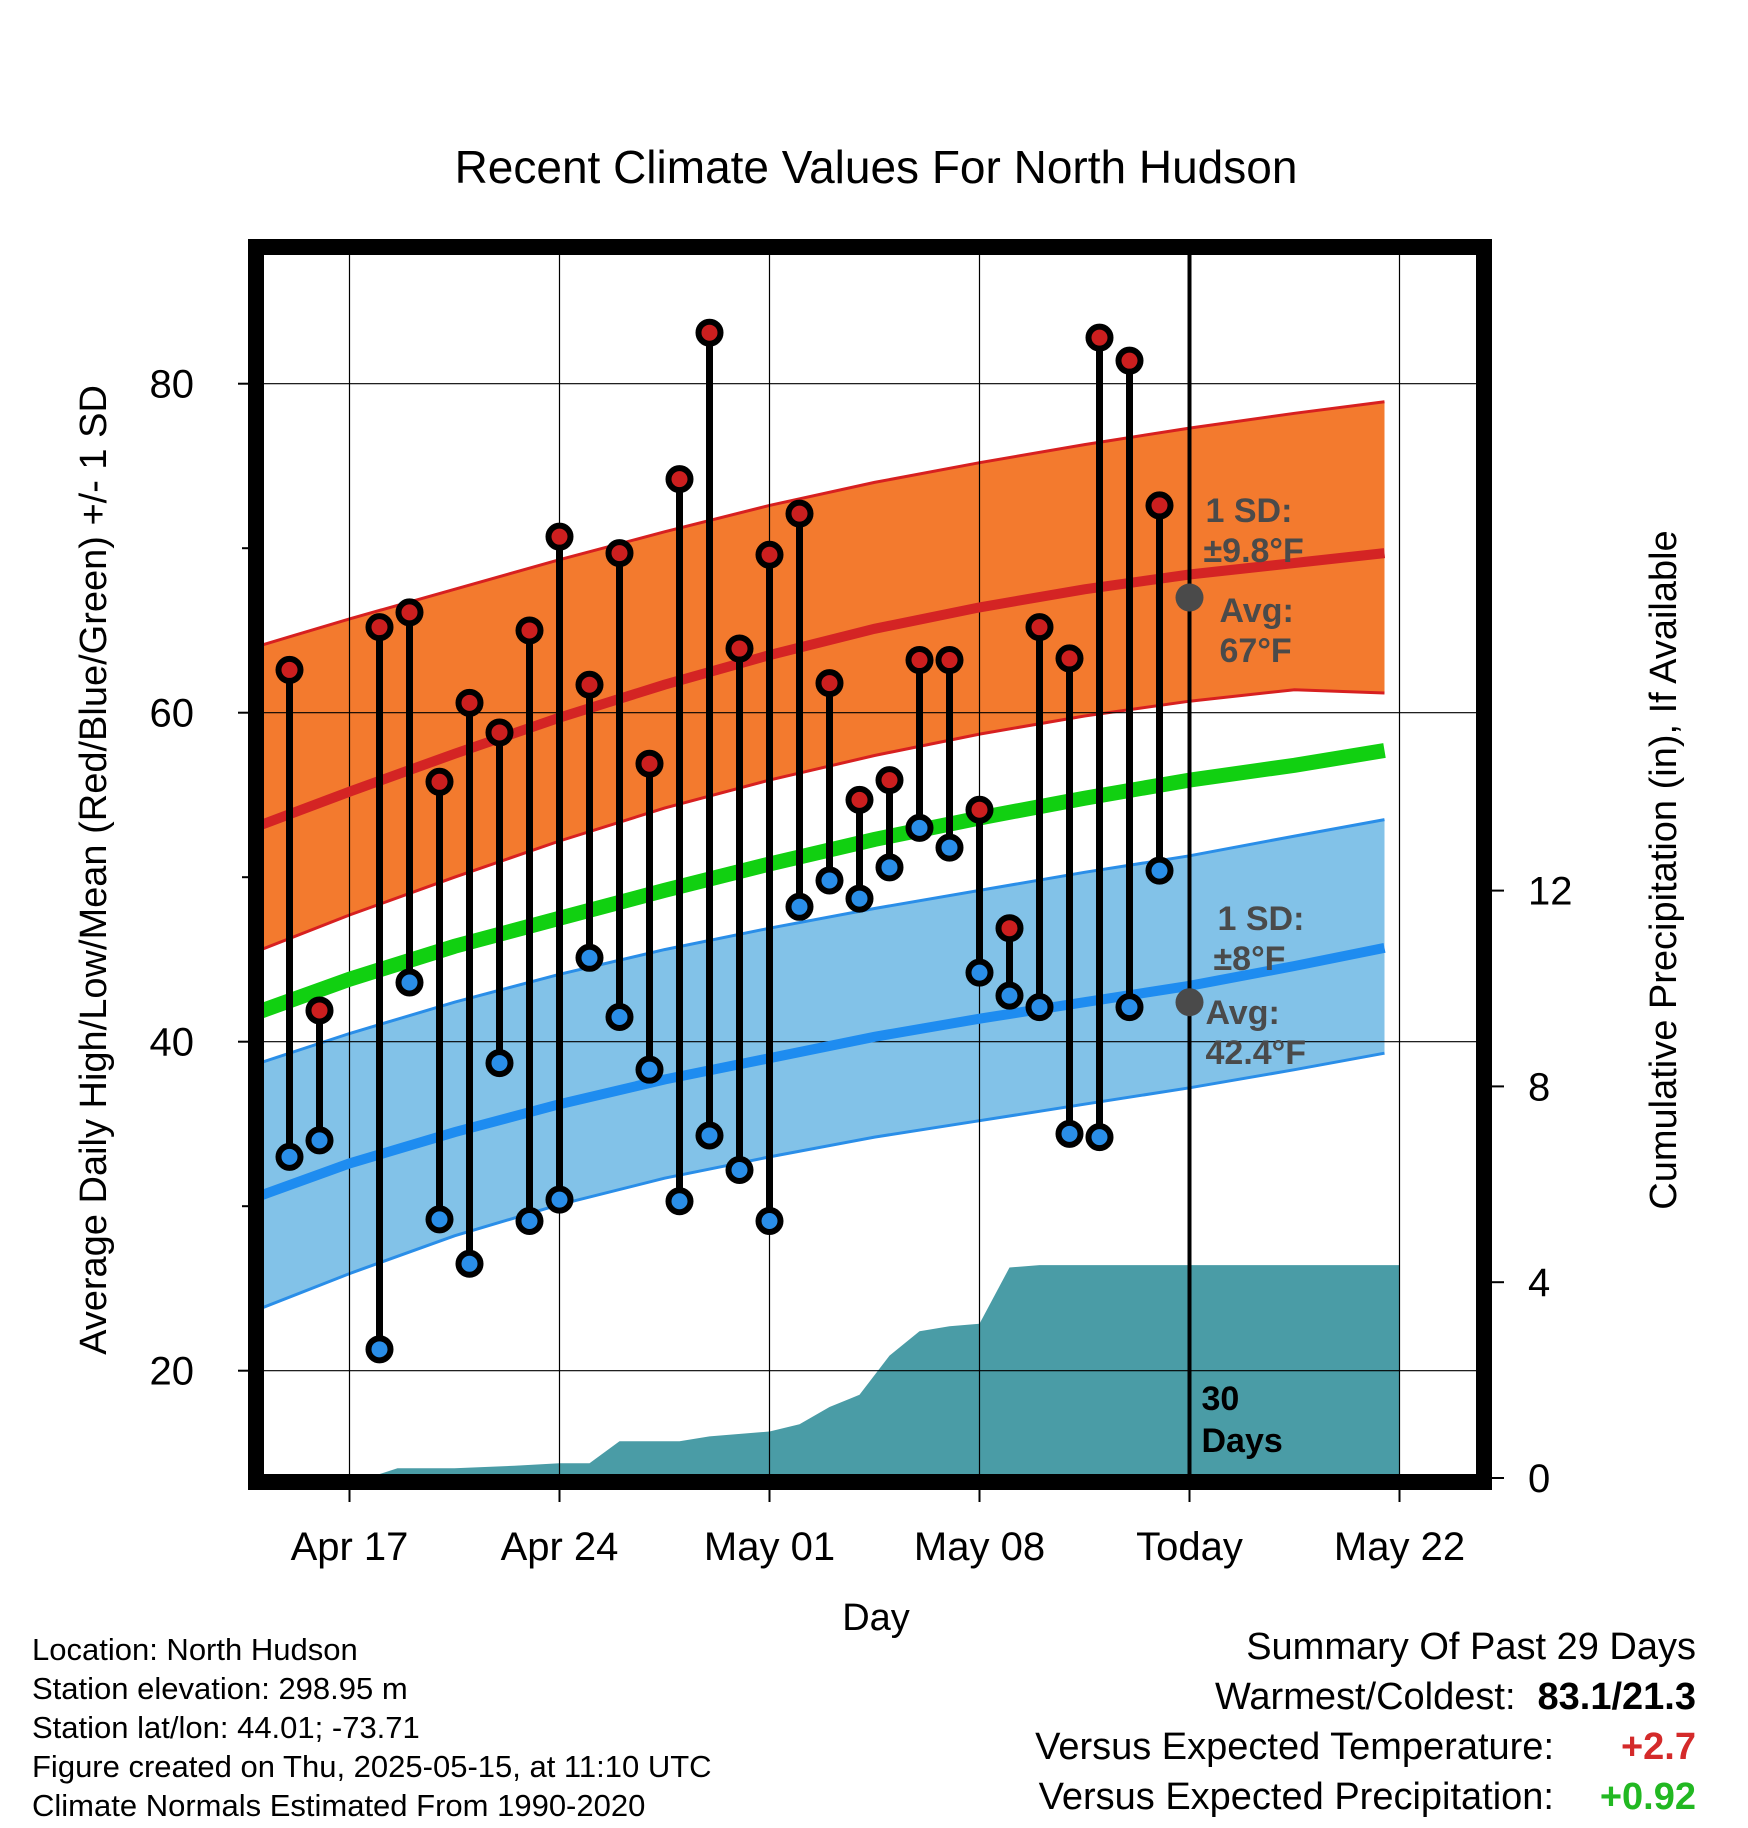 This screenshot has width=1748, height=1828. What do you see at coordinates (1221, 1399) in the screenshot?
I see `today-days-number: 30` at bounding box center [1221, 1399].